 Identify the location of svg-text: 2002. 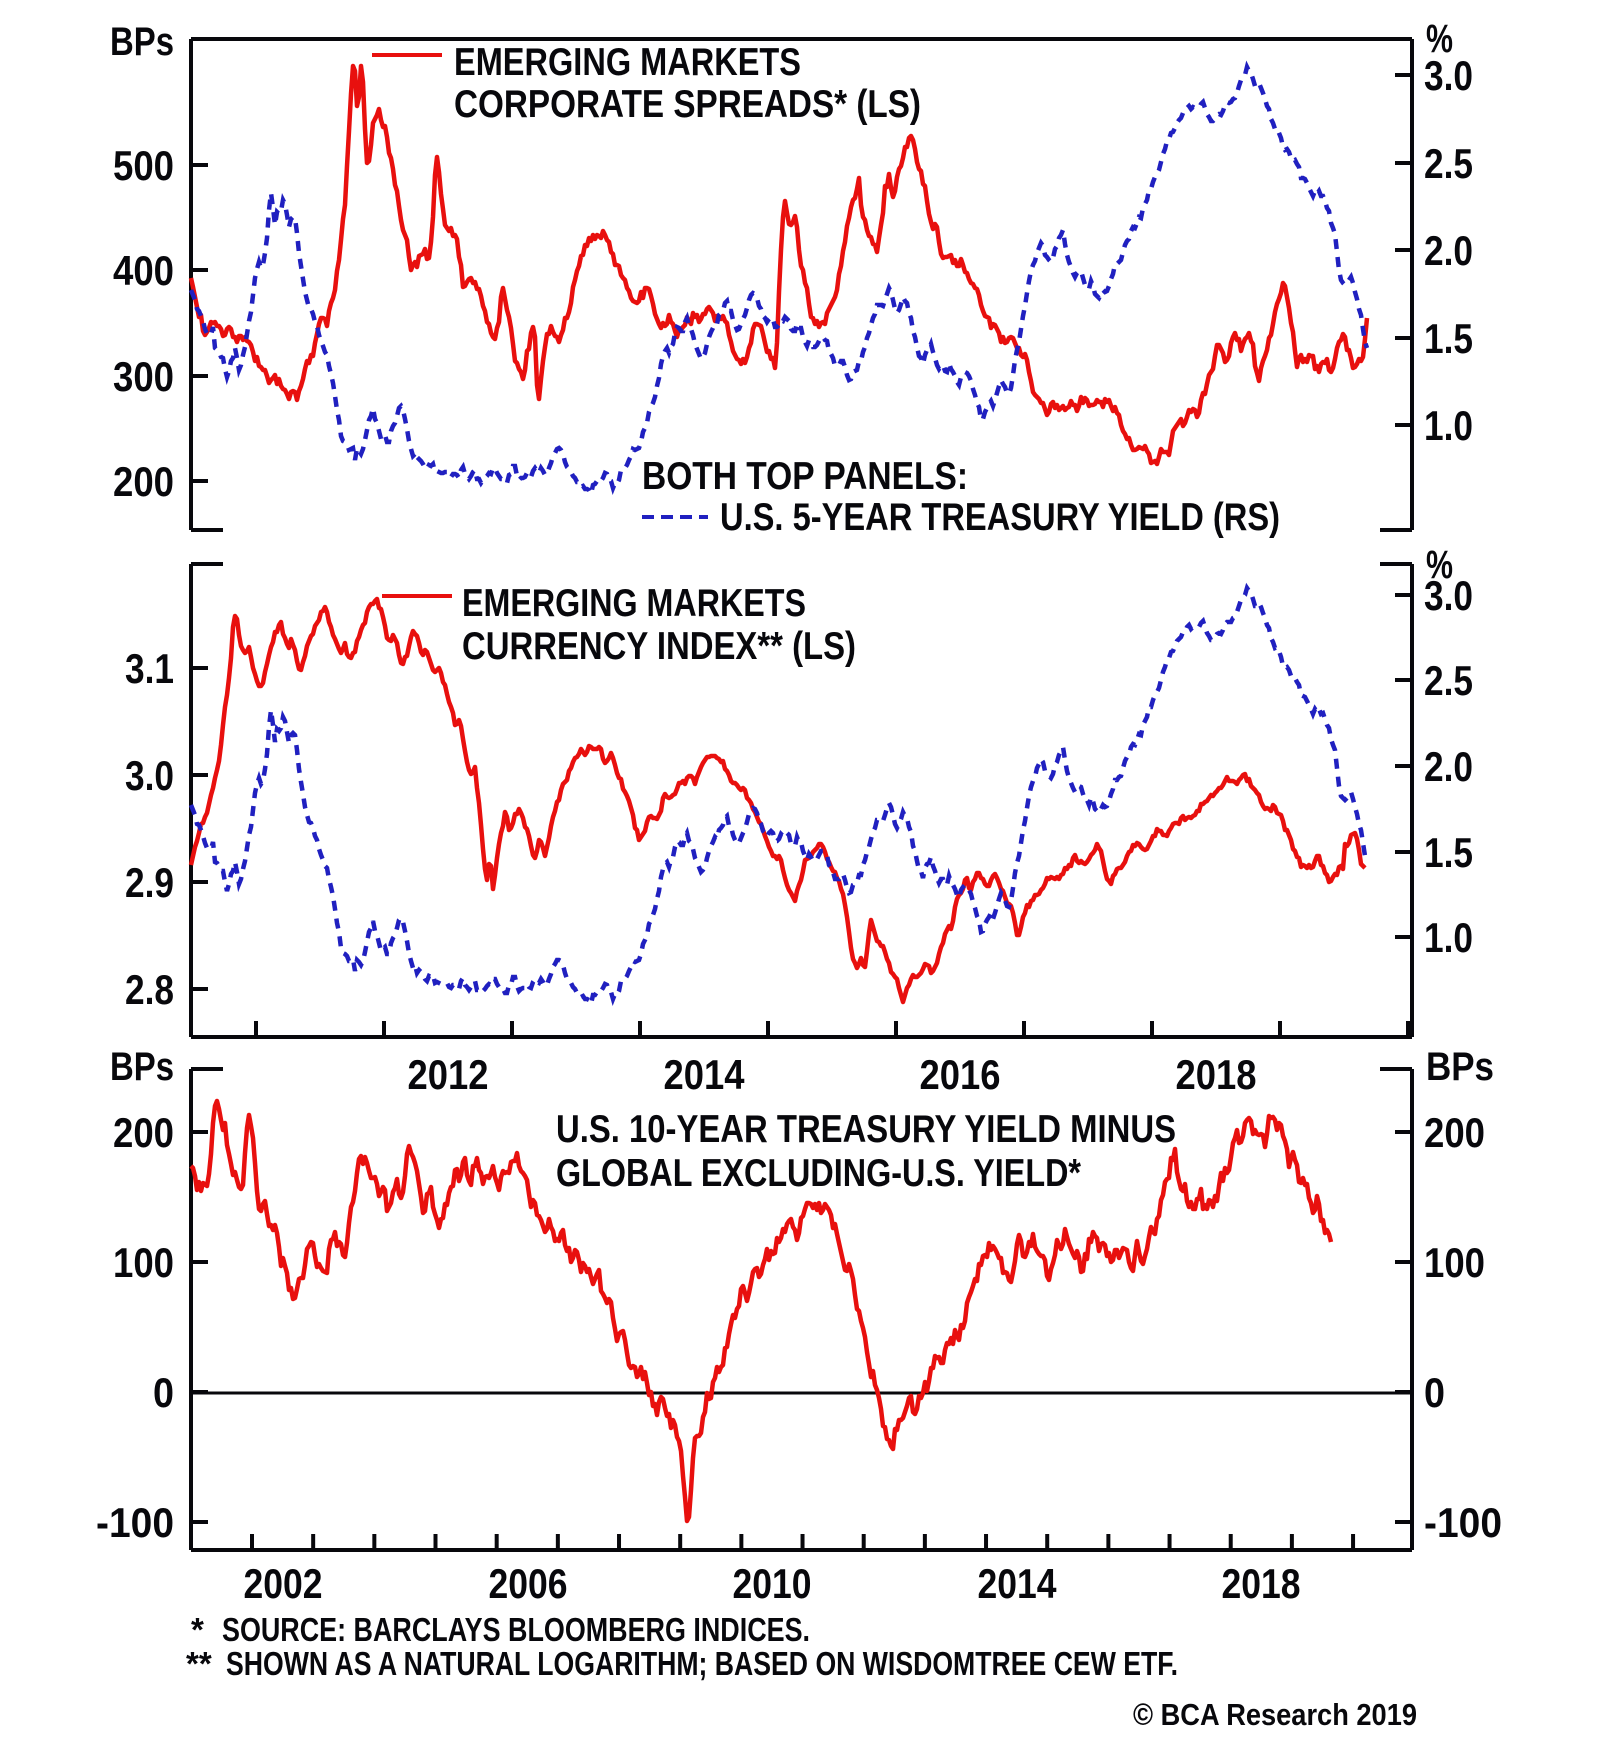
(283, 1583).